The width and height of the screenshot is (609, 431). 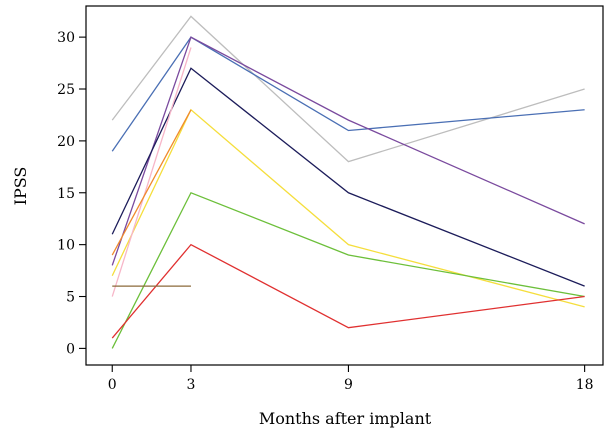 What do you see at coordinates (66, 142) in the screenshot?
I see `y-tick-label: 20` at bounding box center [66, 142].